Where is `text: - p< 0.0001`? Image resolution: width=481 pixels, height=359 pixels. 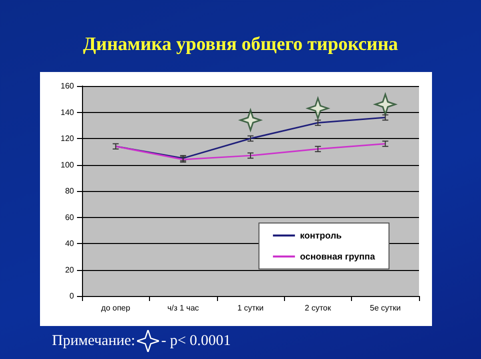
text: - p< 0.0001 is located at coordinates (196, 341).